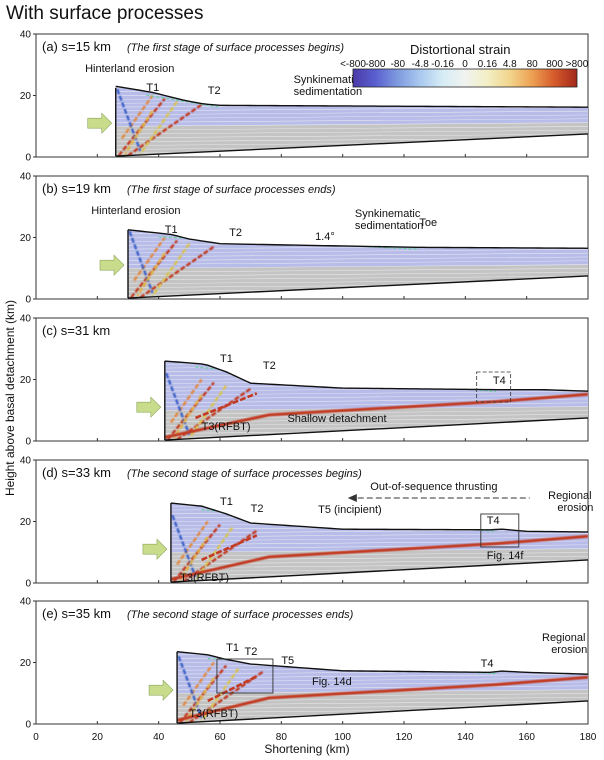 Image resolution: width=604 pixels, height=760 pixels. What do you see at coordinates (76, 46) in the screenshot?
I see `panel-tag: (a) s=15 km` at bounding box center [76, 46].